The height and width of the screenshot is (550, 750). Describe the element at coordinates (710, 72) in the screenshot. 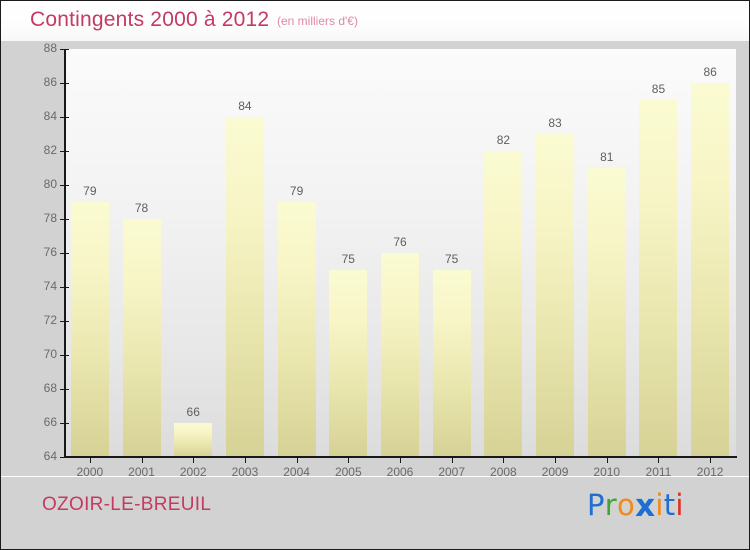

I see `bar-value-label: 86` at that location.